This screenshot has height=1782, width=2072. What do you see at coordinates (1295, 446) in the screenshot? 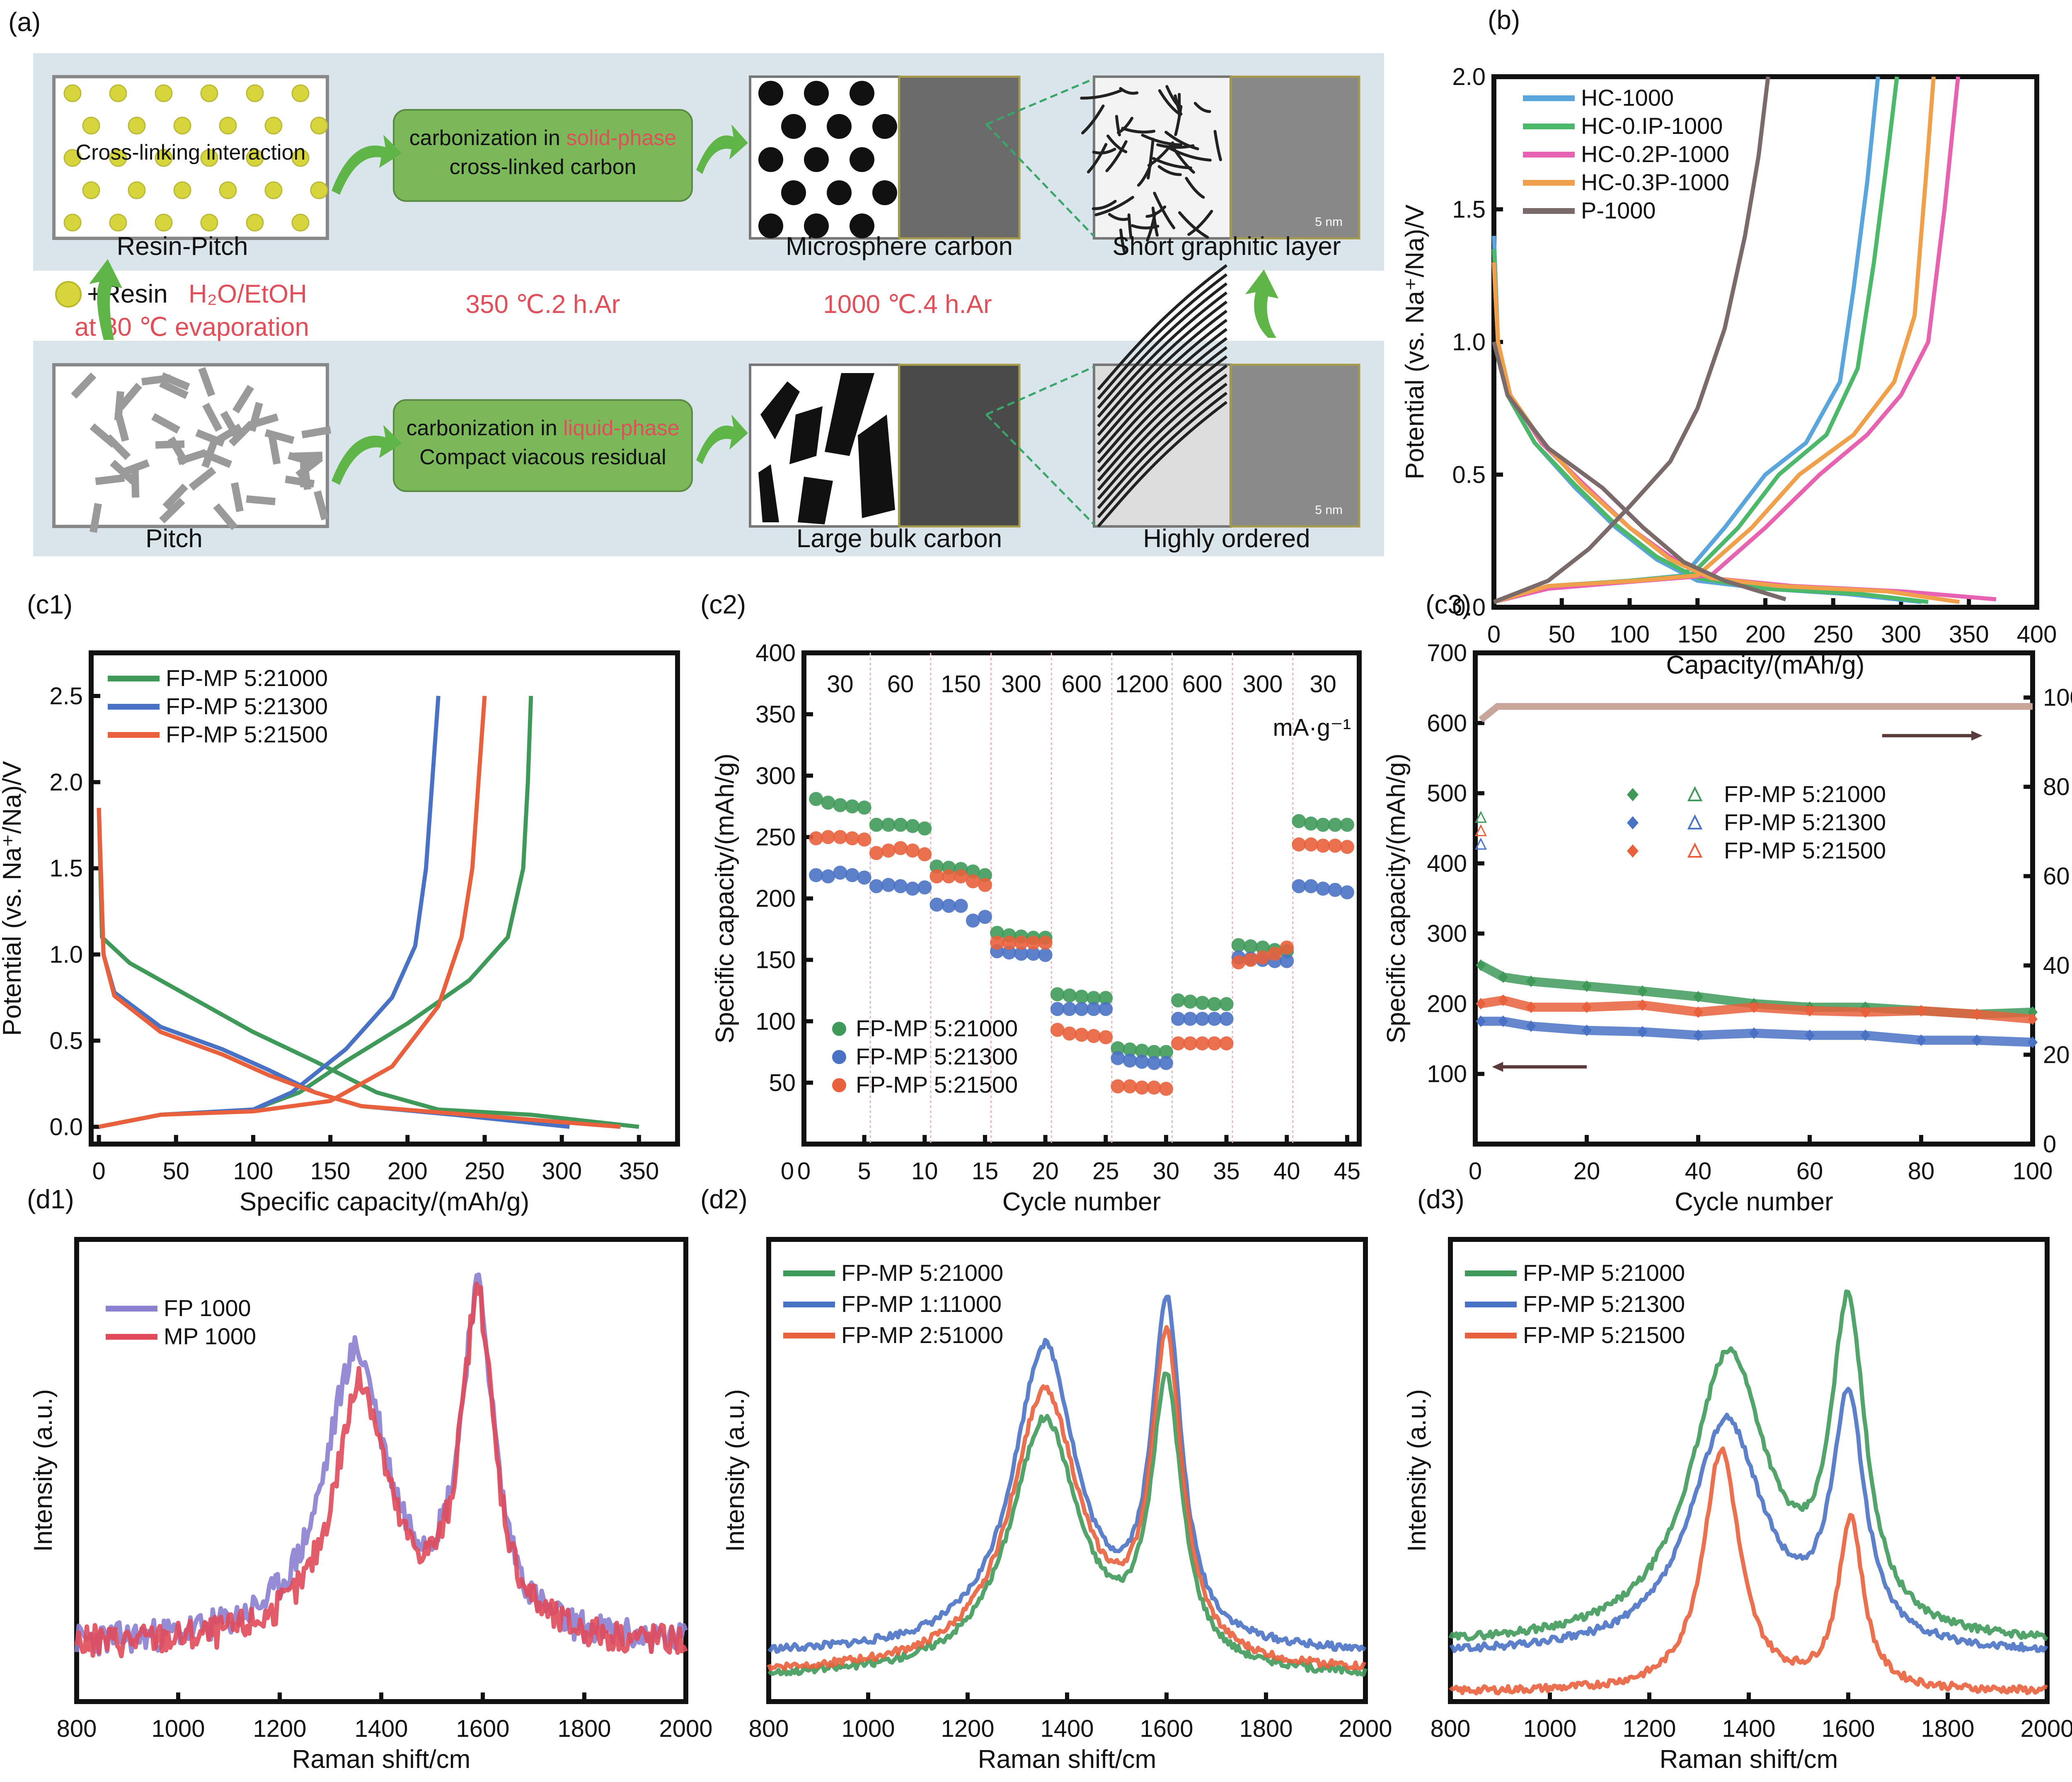
I see `tem-image-bottom` at bounding box center [1295, 446].